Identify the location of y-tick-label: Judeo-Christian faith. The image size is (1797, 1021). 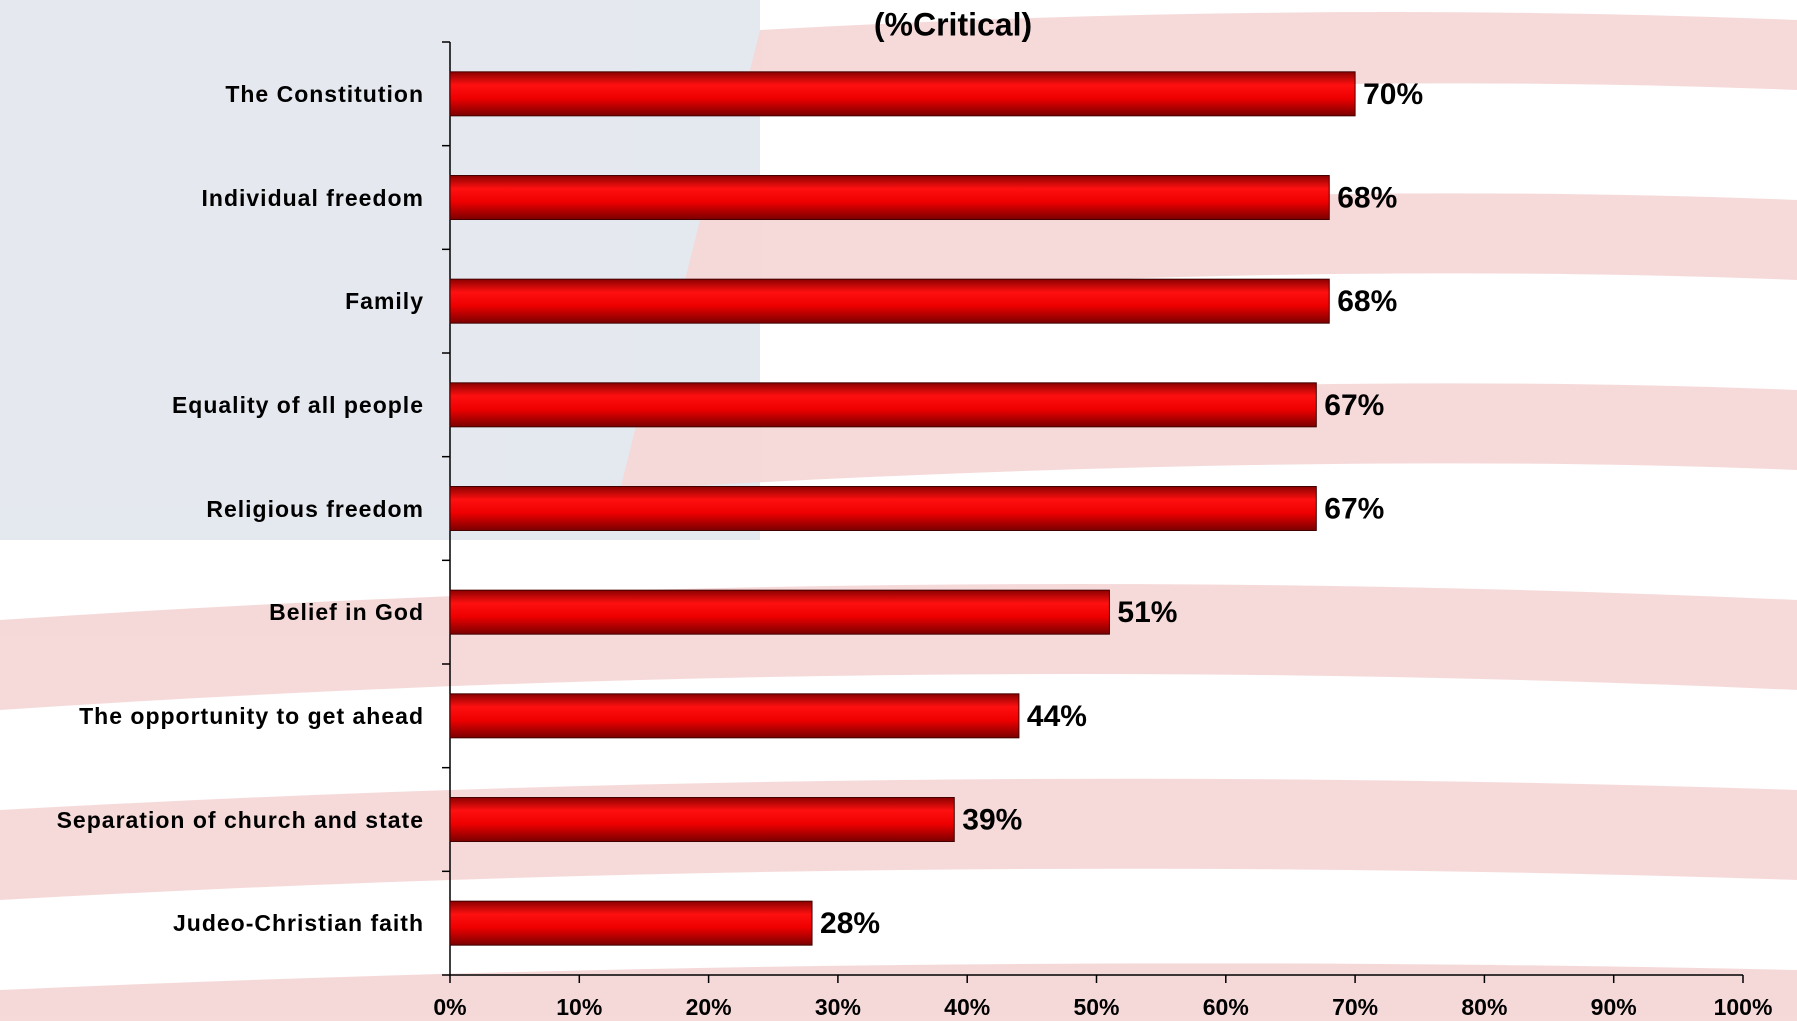
(298, 923).